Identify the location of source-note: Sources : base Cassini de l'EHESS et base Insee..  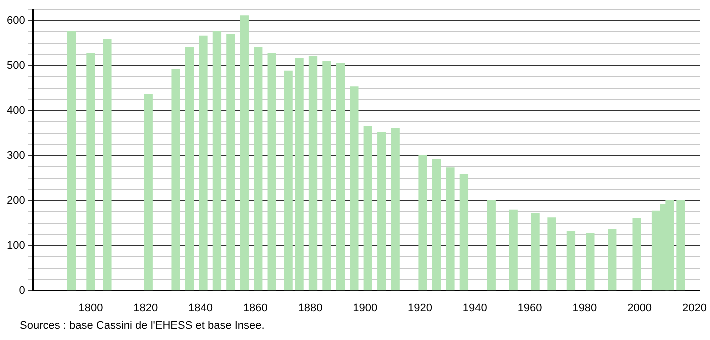
(142, 326).